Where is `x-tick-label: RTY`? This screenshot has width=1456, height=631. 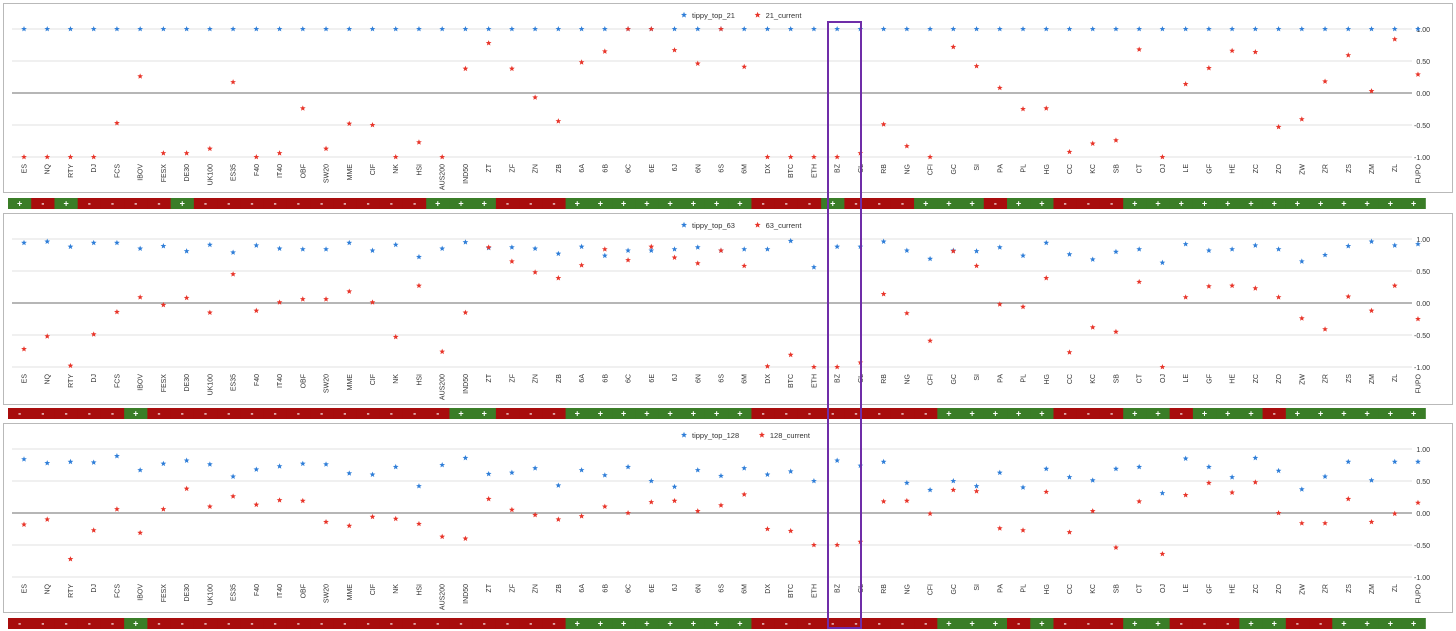 x-tick-label: RTY is located at coordinates (71, 591).